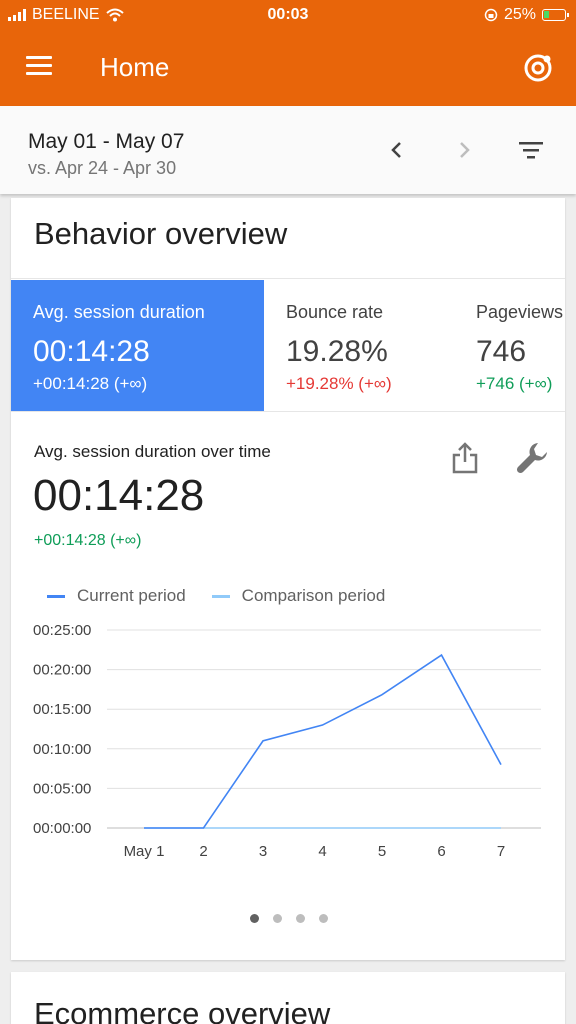 The height and width of the screenshot is (1024, 576). Describe the element at coordinates (441, 851) in the screenshot. I see `x-tick-label: 6` at that location.